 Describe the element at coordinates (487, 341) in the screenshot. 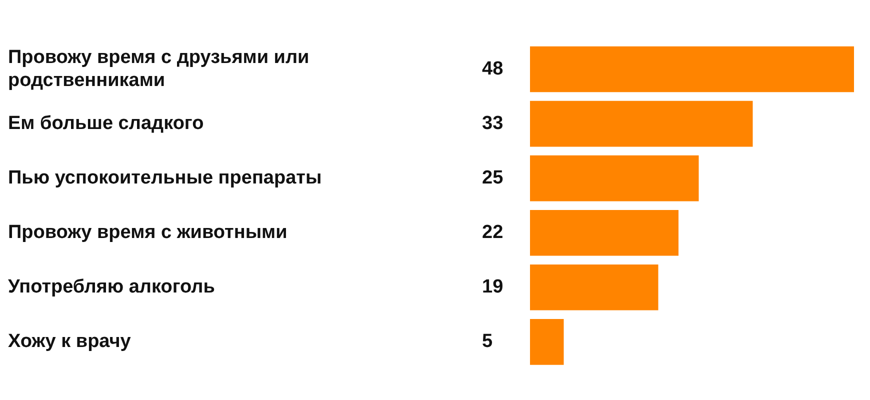

I see `data-label: 5` at that location.